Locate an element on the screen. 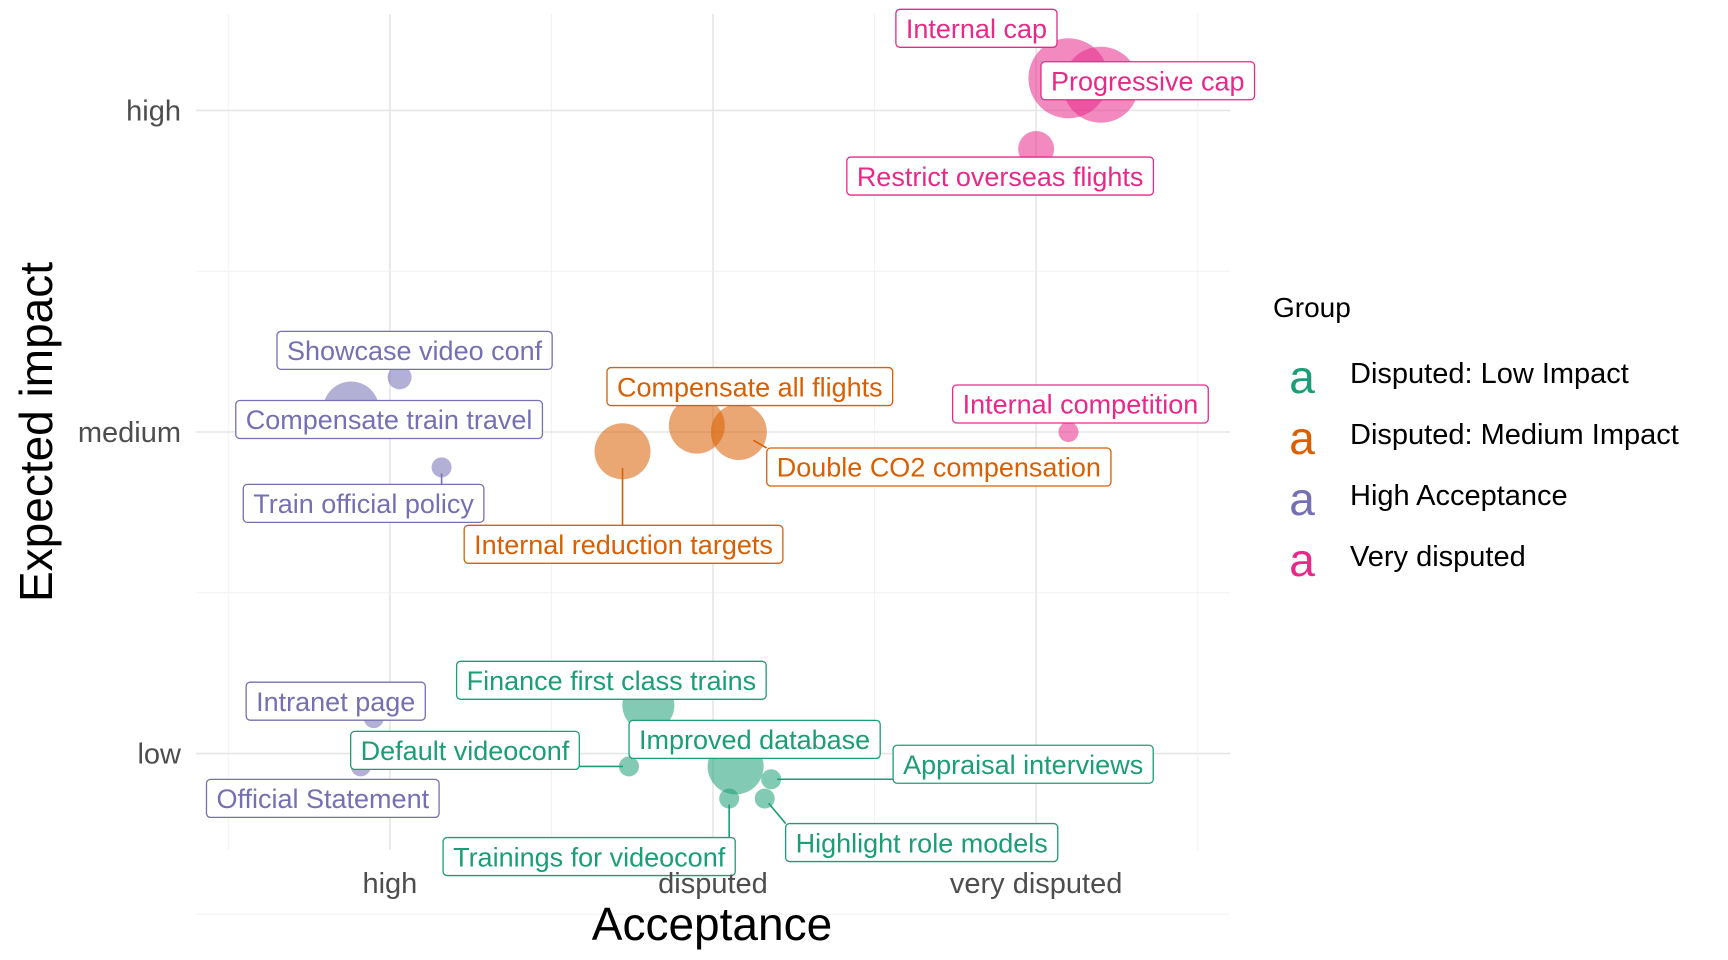  data-label: Appraisal interviews is located at coordinates (1023, 764).